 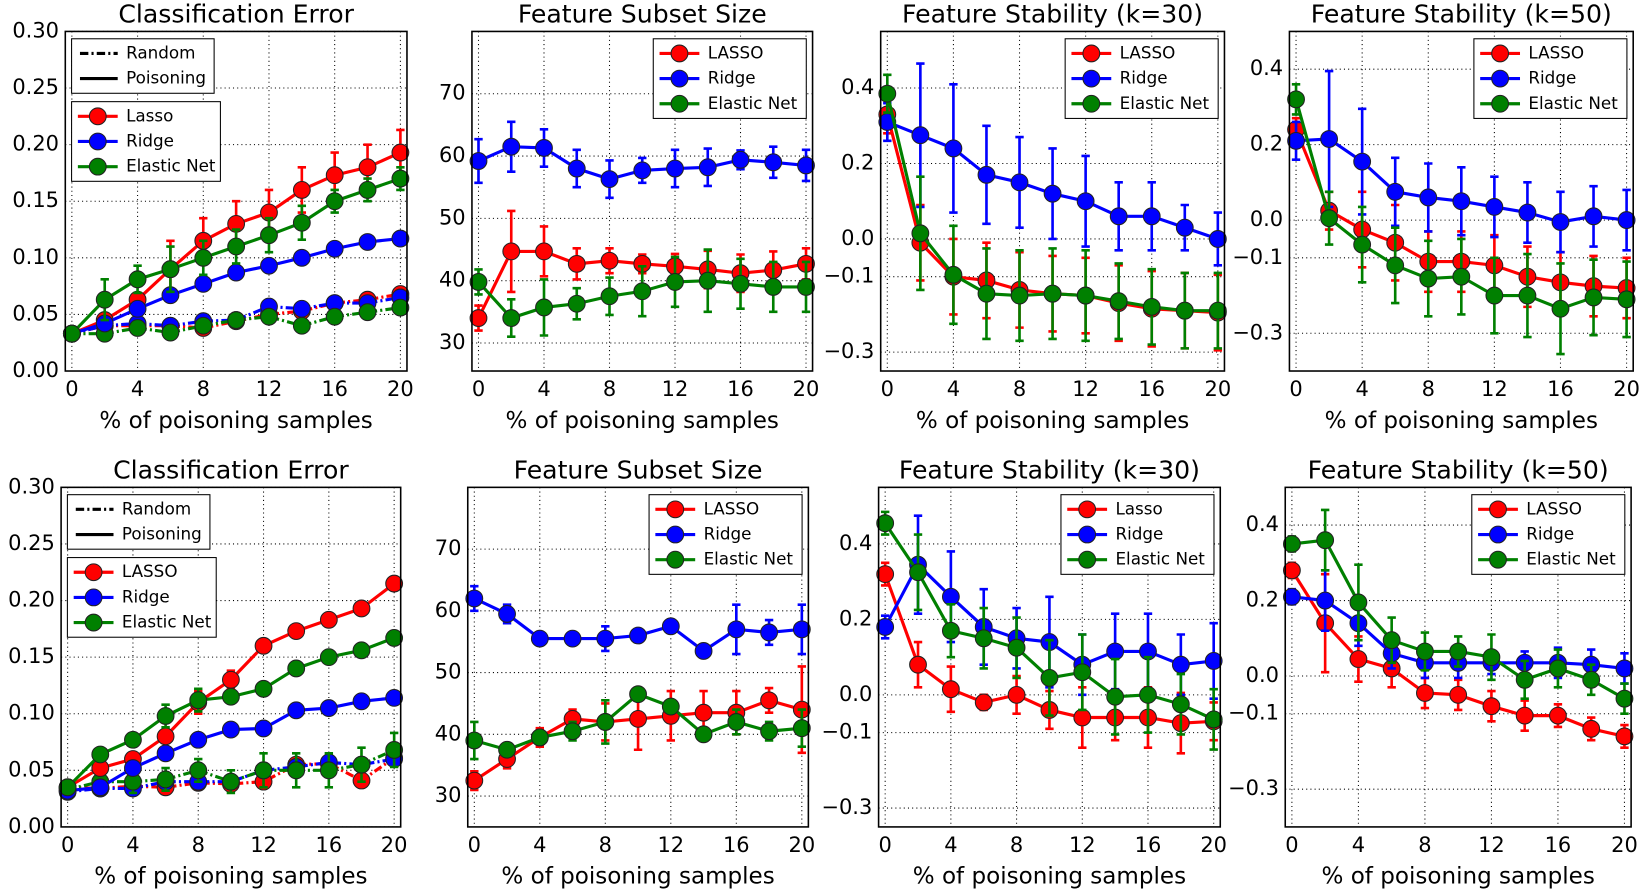 What do you see at coordinates (31, 486) in the screenshot?
I see `y-tick-label: 0.30` at bounding box center [31, 486].